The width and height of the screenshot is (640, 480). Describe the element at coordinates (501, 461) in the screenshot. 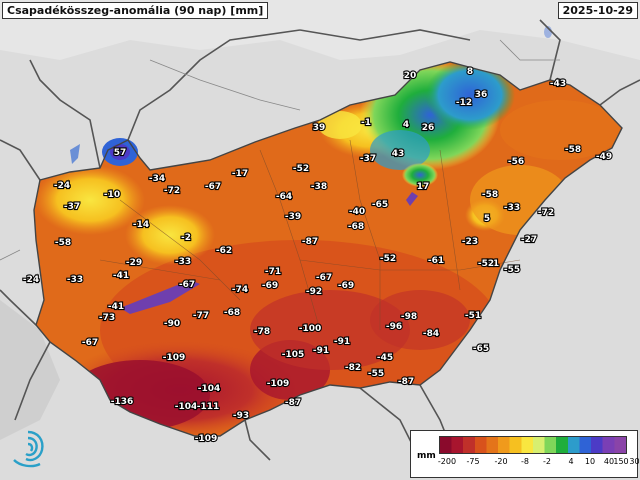

I see `legend-tick: -20` at that location.